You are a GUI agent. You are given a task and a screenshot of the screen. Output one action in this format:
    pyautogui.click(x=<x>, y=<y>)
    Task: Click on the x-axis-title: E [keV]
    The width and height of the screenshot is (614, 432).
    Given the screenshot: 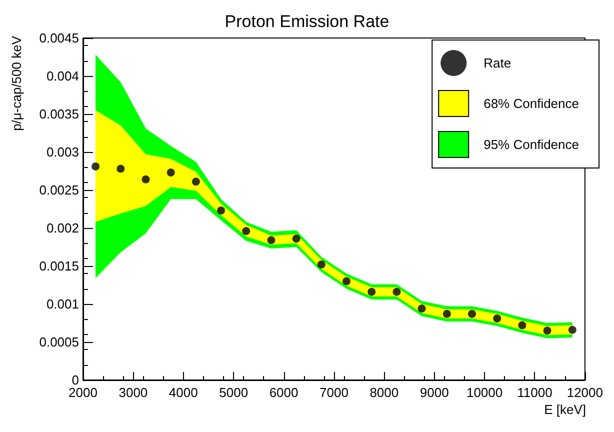 What is the action you would take?
    pyautogui.click(x=565, y=409)
    